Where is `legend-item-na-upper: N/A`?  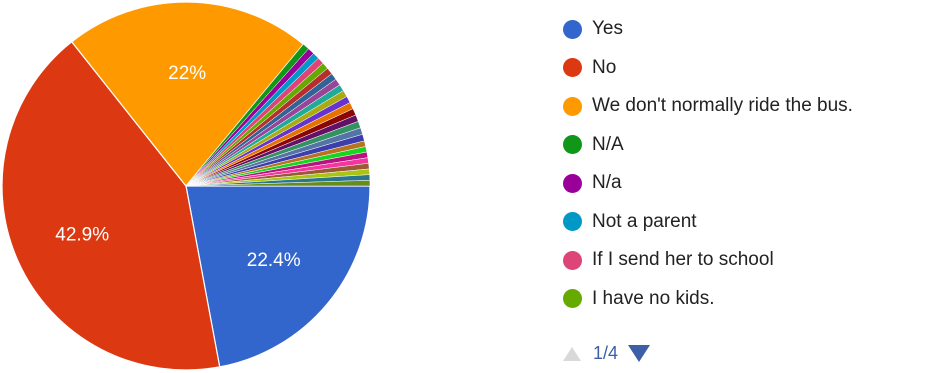
legend-item-na-upper: N/A is located at coordinates (708, 145).